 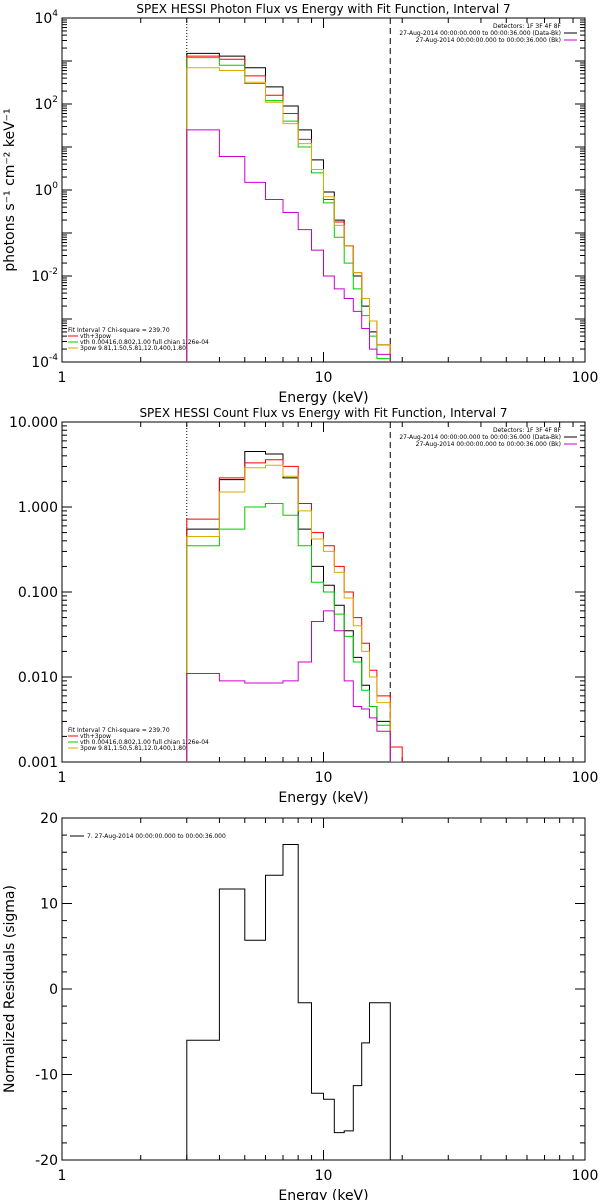 What do you see at coordinates (10, 189) in the screenshot?
I see `y-axis-label: photons s⁻¹ cm⁻² keV⁻¹` at bounding box center [10, 189].